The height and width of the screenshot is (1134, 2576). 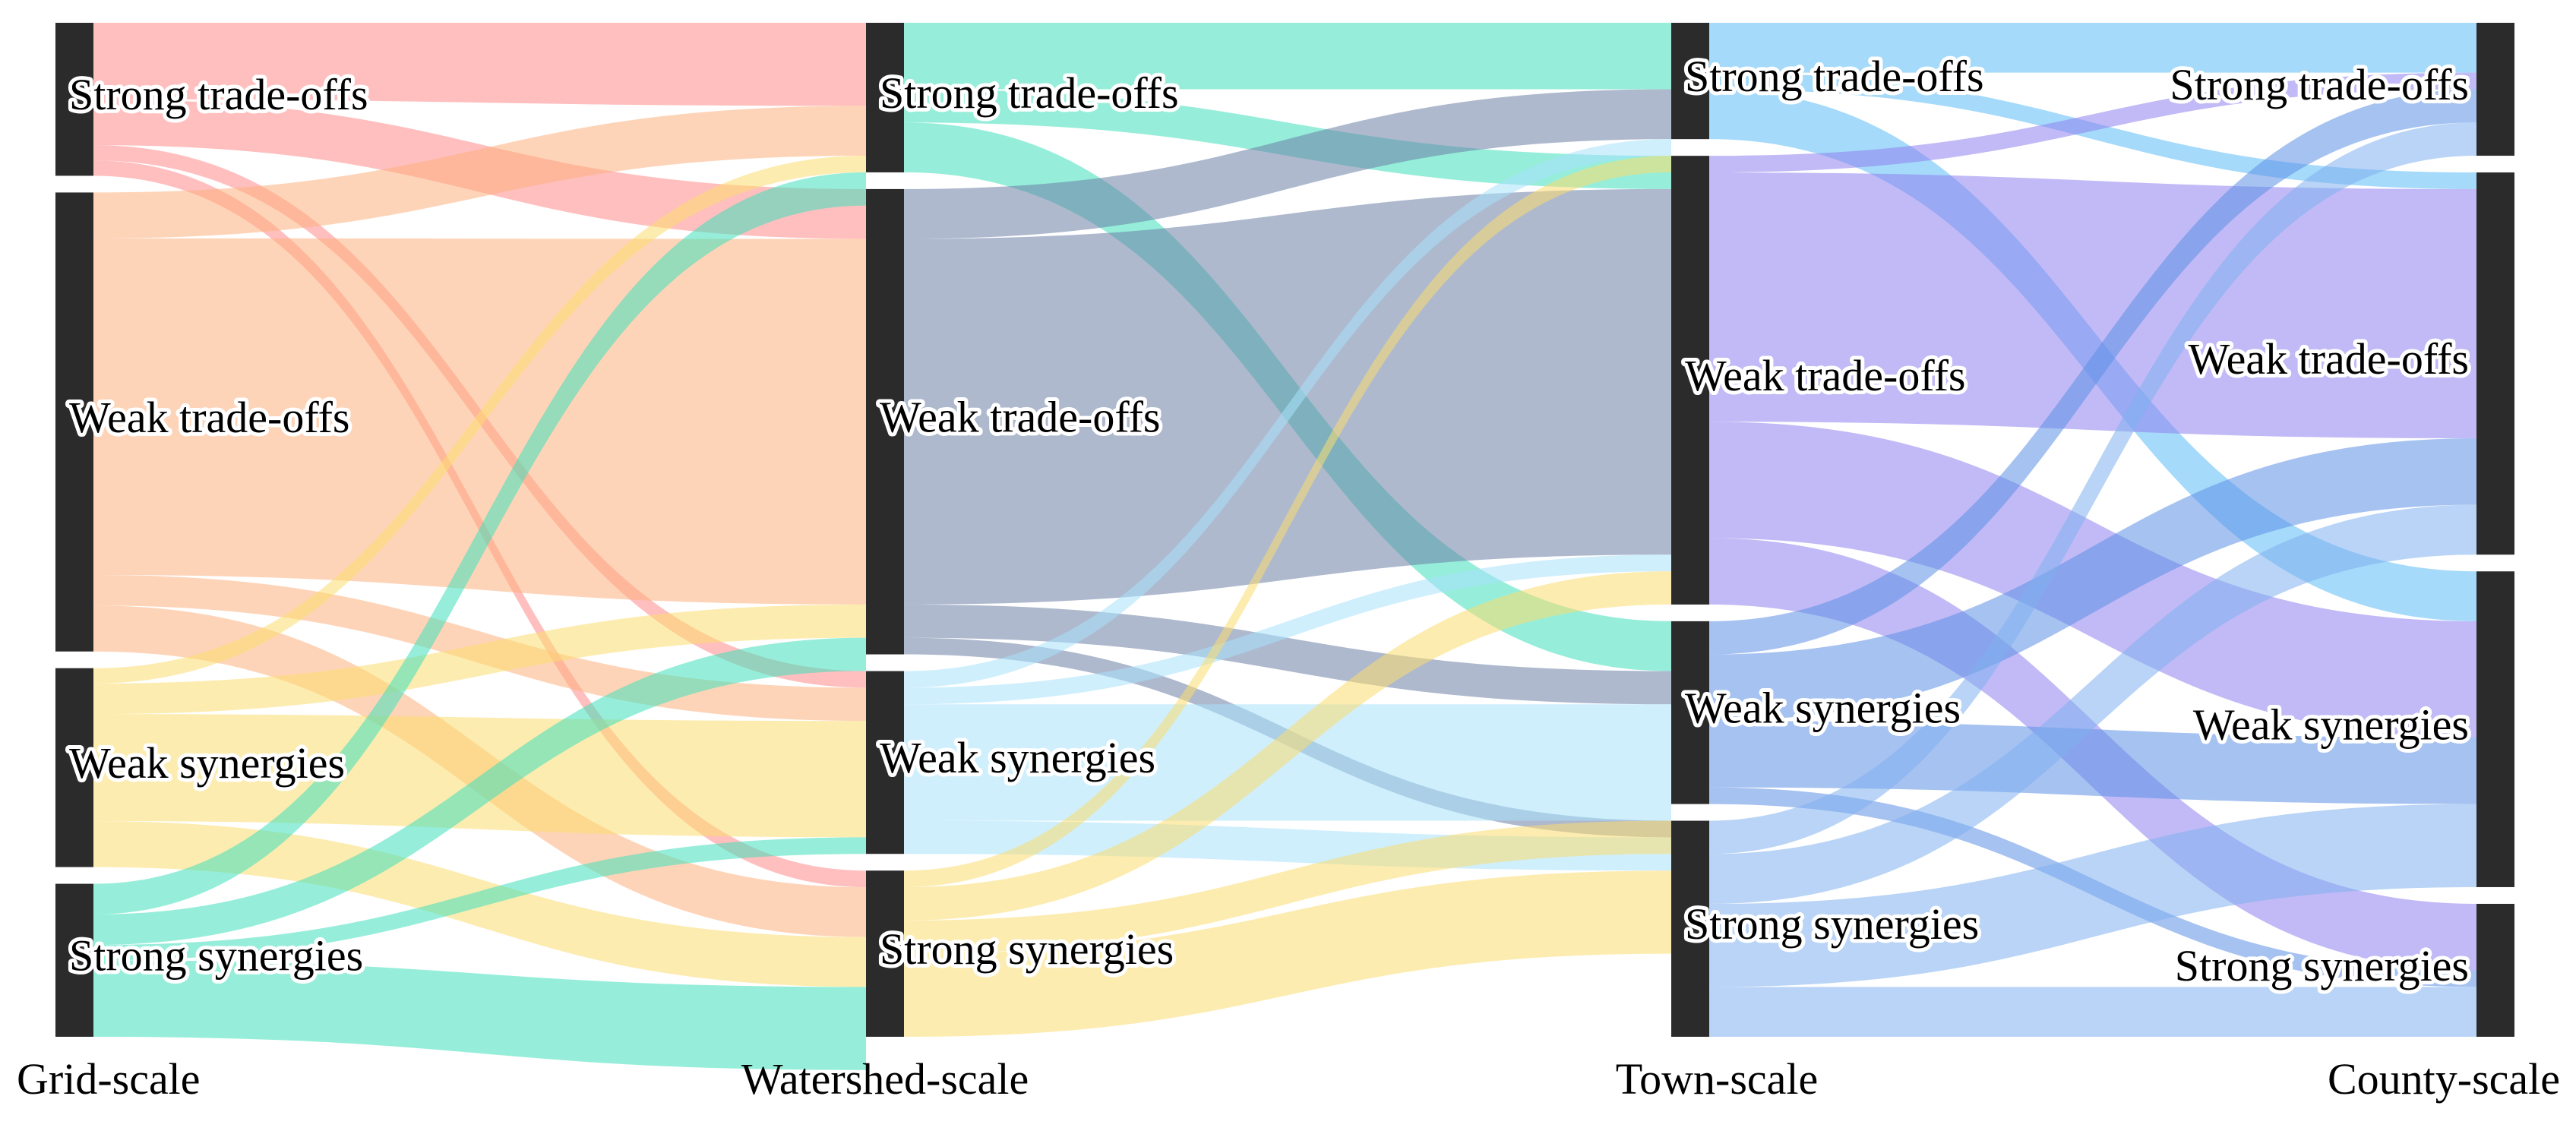 What do you see at coordinates (479, 420) in the screenshot?
I see `flow-grid-ws-to-watershed-st` at bounding box center [479, 420].